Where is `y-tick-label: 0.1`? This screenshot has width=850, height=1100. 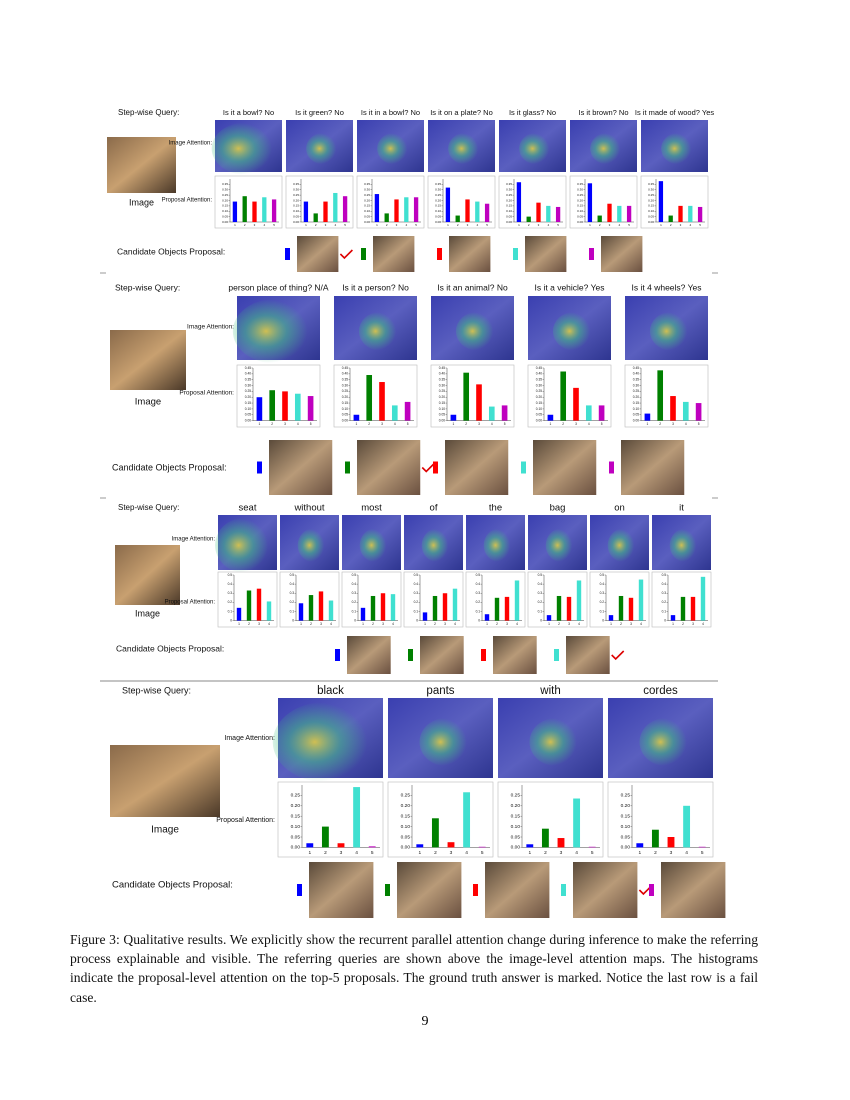
y-tick-label: 0.1 is located at coordinates (292, 611).